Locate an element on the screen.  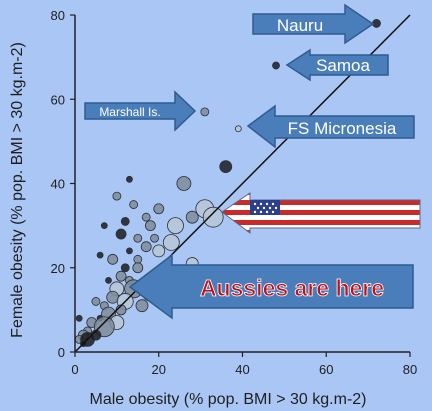
annotation-nauru: Nauru is located at coordinates (313, 24).